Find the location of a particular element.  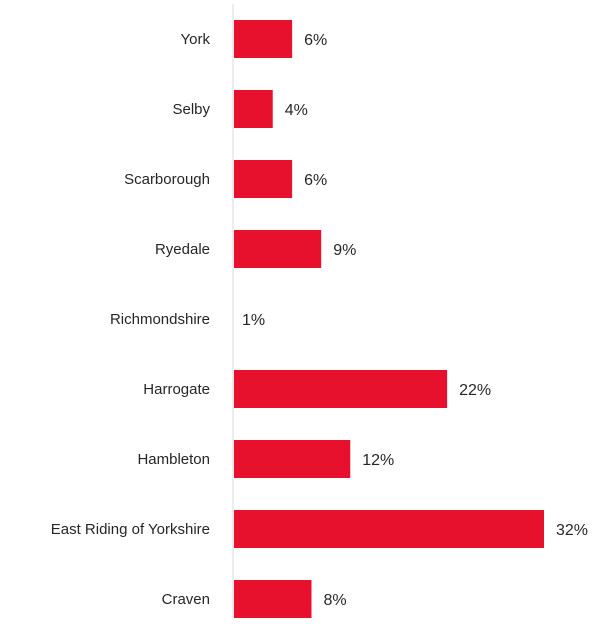

value-label: 8% is located at coordinates (335, 600).